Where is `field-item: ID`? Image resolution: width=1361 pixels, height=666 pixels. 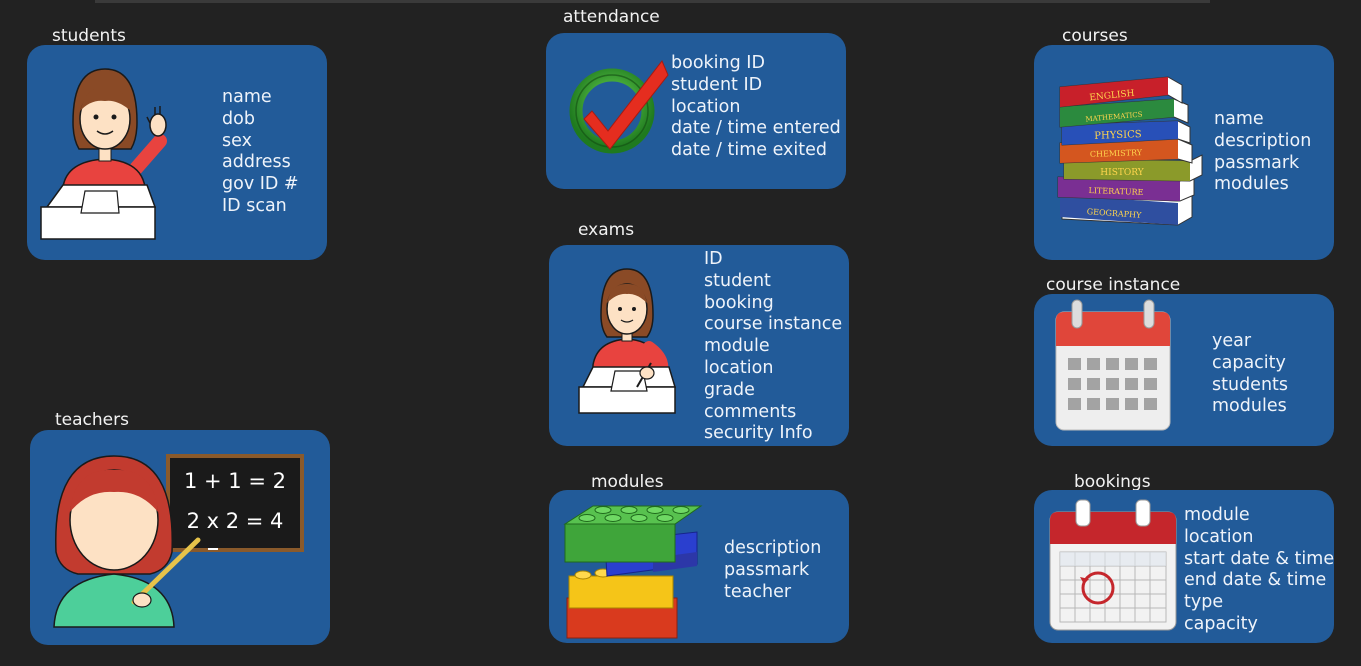 field-item: ID is located at coordinates (713, 259).